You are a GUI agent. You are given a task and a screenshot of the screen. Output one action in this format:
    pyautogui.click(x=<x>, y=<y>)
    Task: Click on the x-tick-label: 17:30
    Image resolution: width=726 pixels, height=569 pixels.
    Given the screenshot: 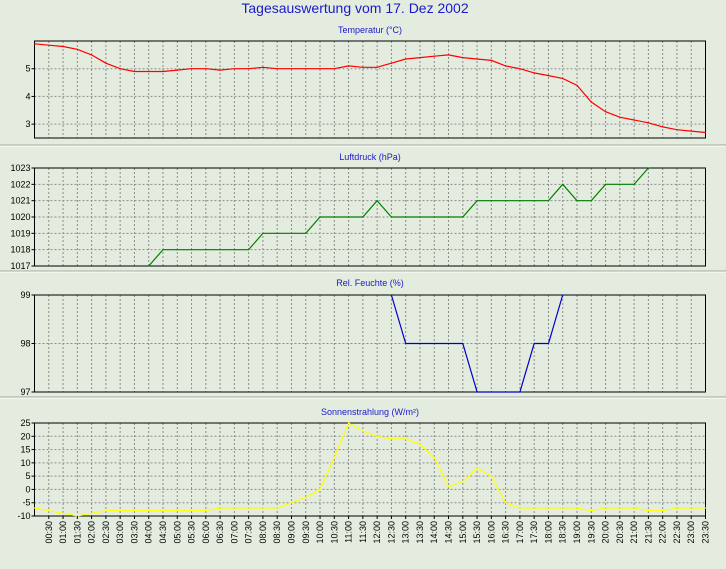 What is the action you would take?
    pyautogui.click(x=534, y=532)
    